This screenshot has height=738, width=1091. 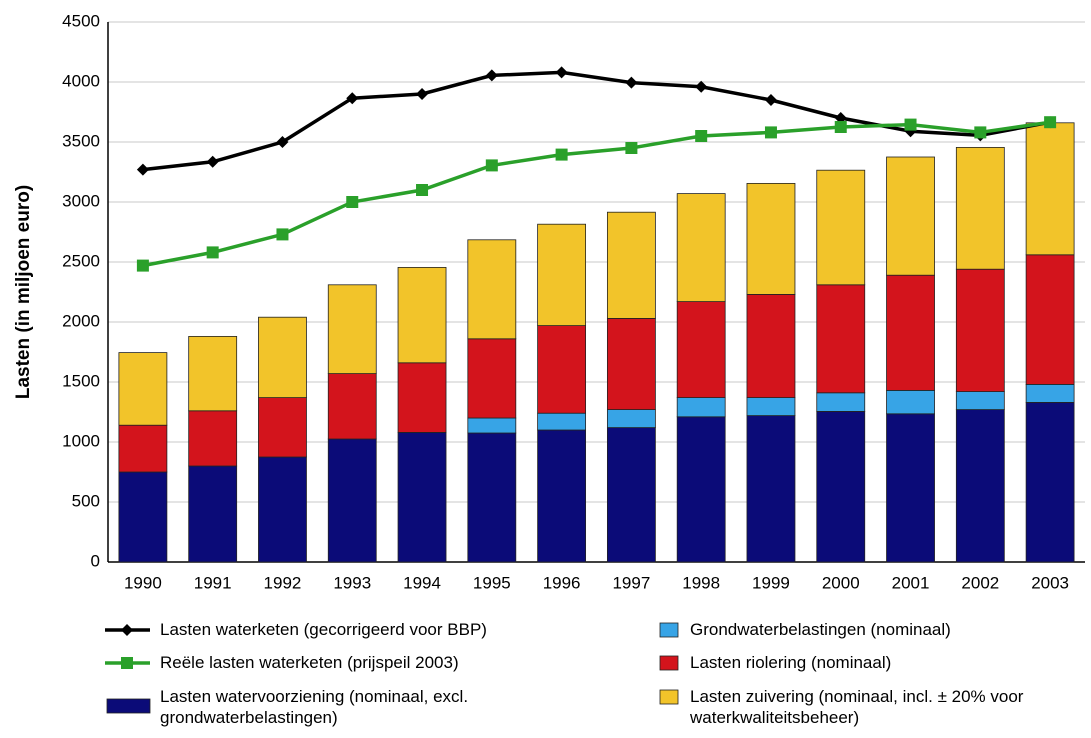 What do you see at coordinates (213, 582) in the screenshot?
I see `x-tick-label: 1991` at bounding box center [213, 582].